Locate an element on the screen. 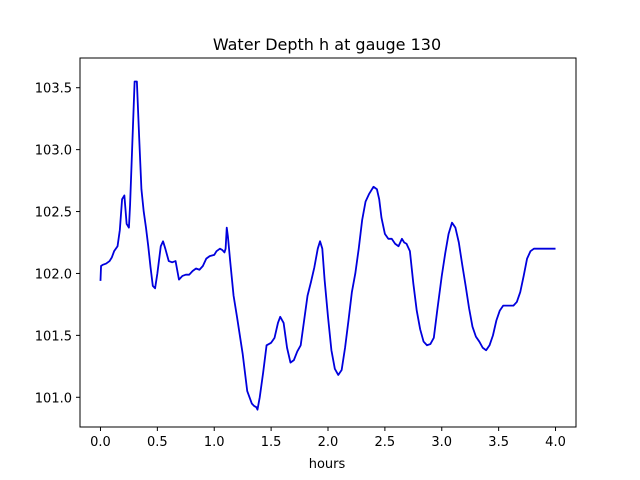 This screenshot has height=480, width=640. x-tick-label: 1.0 is located at coordinates (214, 442).